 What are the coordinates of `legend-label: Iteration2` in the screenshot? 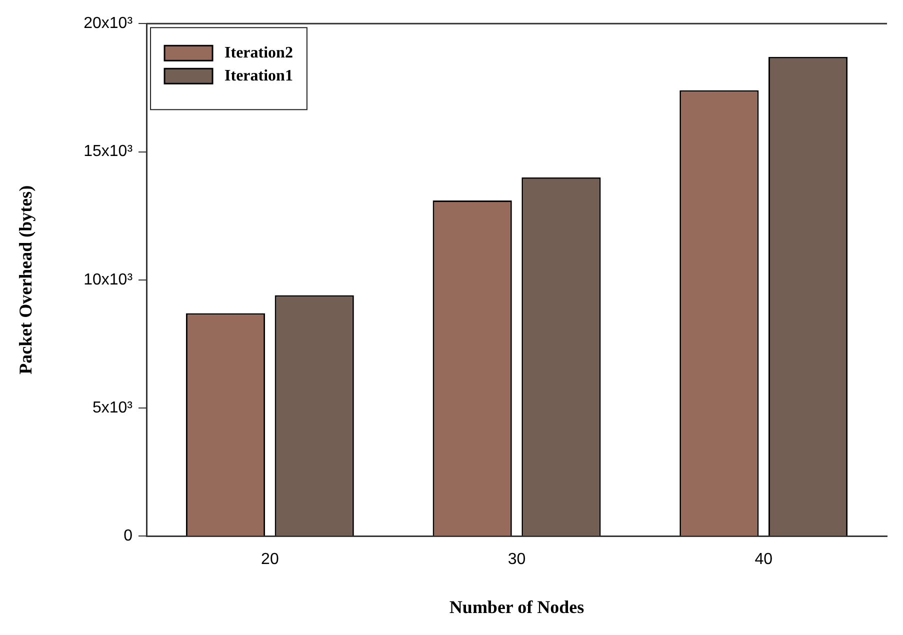 It's located at (258, 53).